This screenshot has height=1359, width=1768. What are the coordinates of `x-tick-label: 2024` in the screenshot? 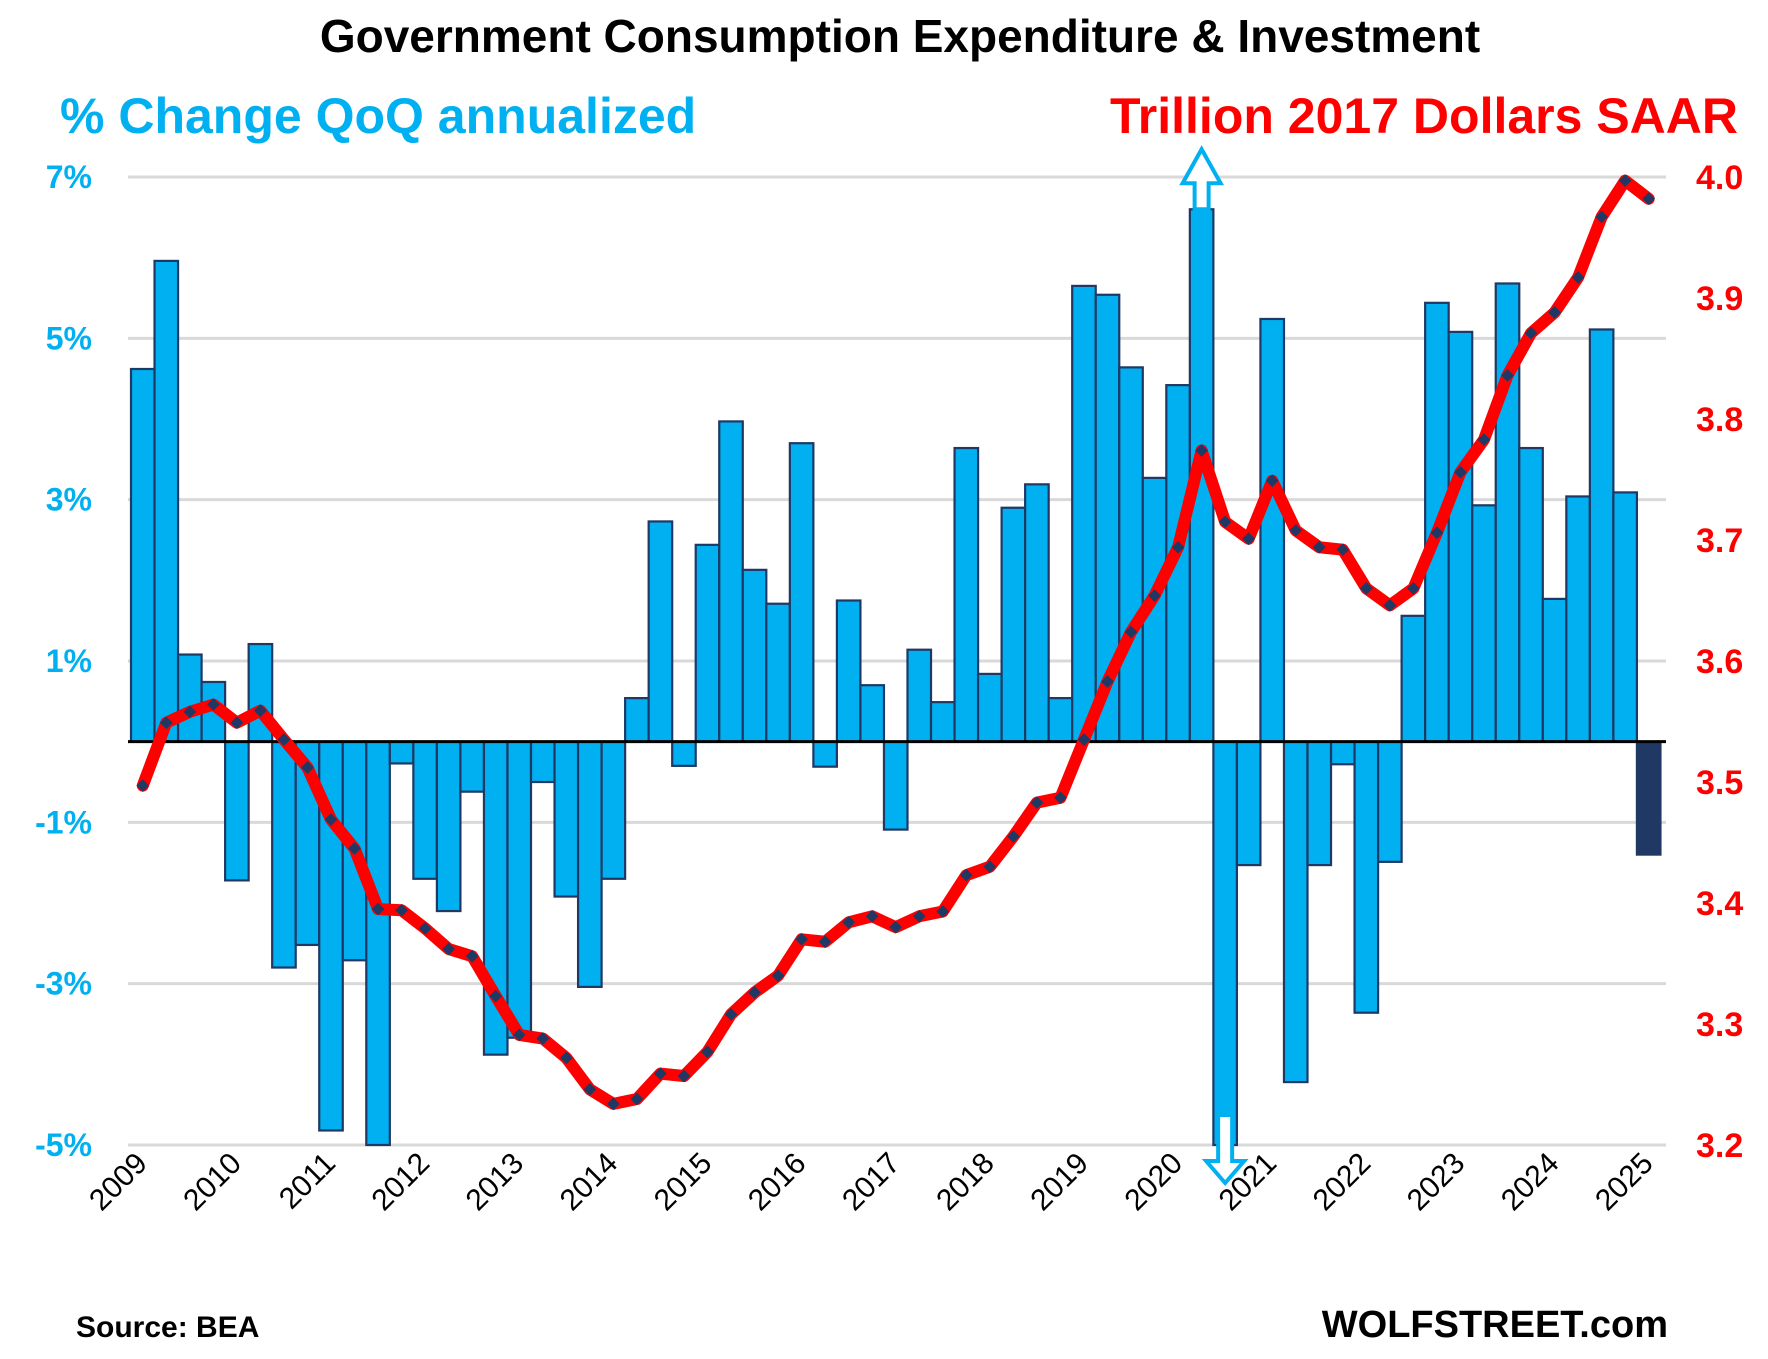 It's located at (1530, 1182).